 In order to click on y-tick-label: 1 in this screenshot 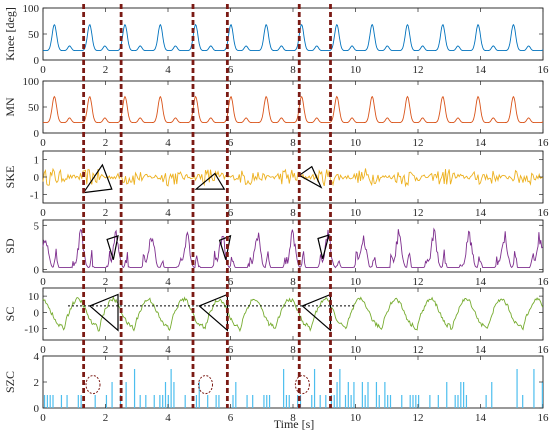, I will do `click(37, 161)`.